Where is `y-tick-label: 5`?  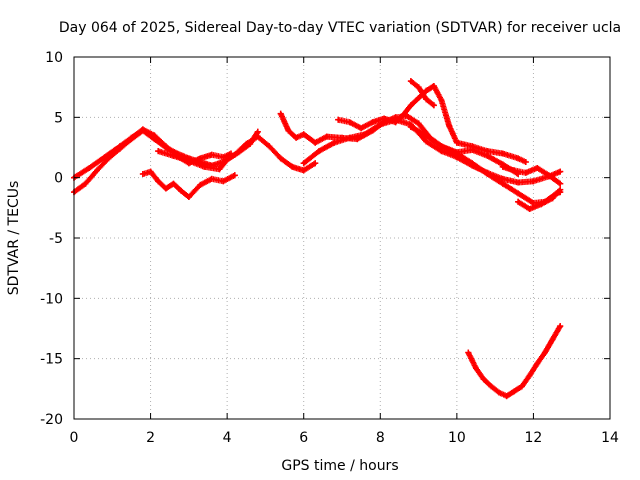
y-tick-label: 5 is located at coordinates (58, 118).